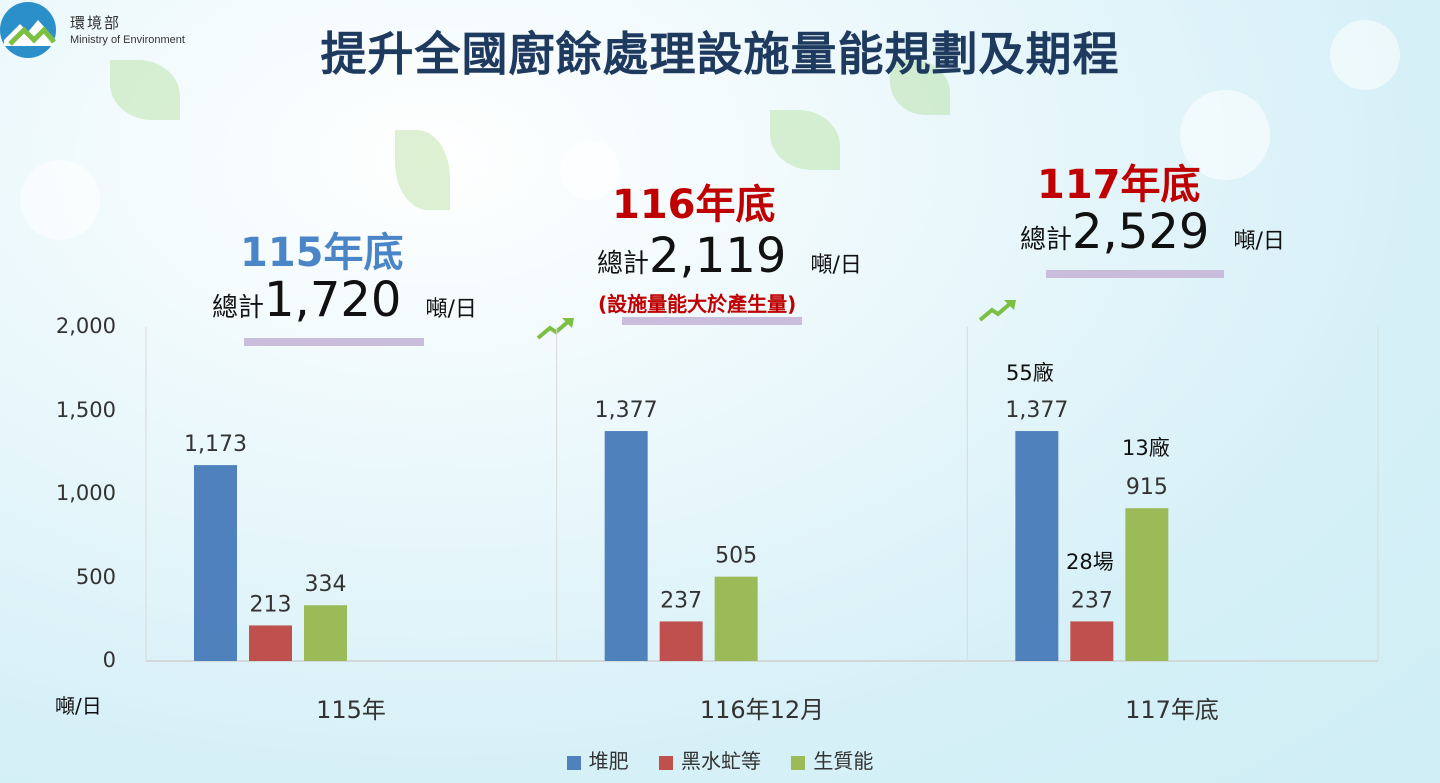  Describe the element at coordinates (718, 256) in the screenshot. I see `total-value: 2,119` at that location.